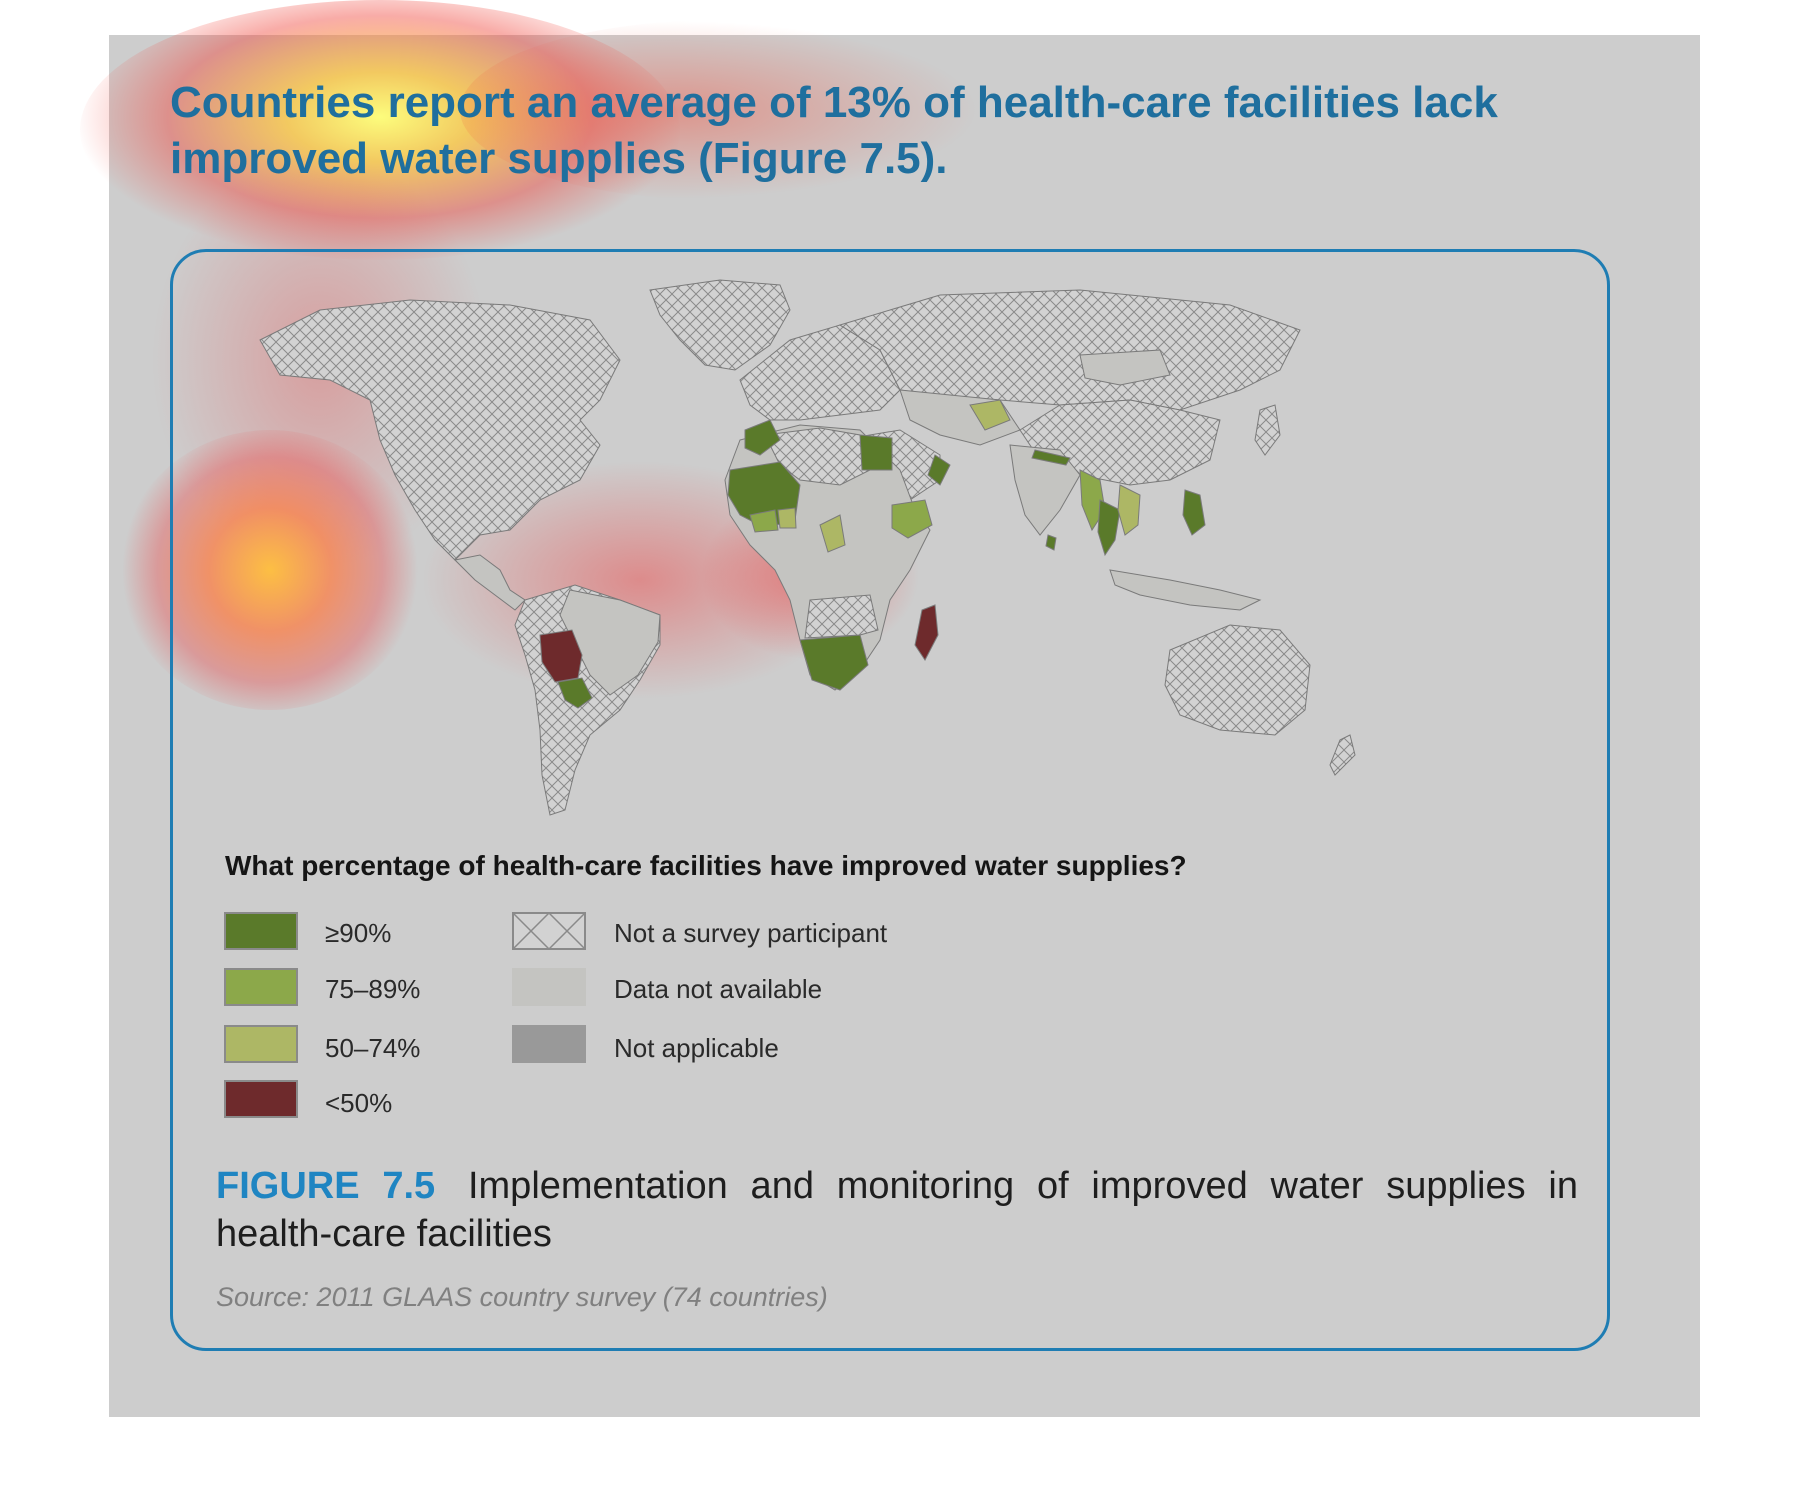 The image size is (1802, 1506). I want to click on legend-label-75-89: 75–89%, so click(373, 989).